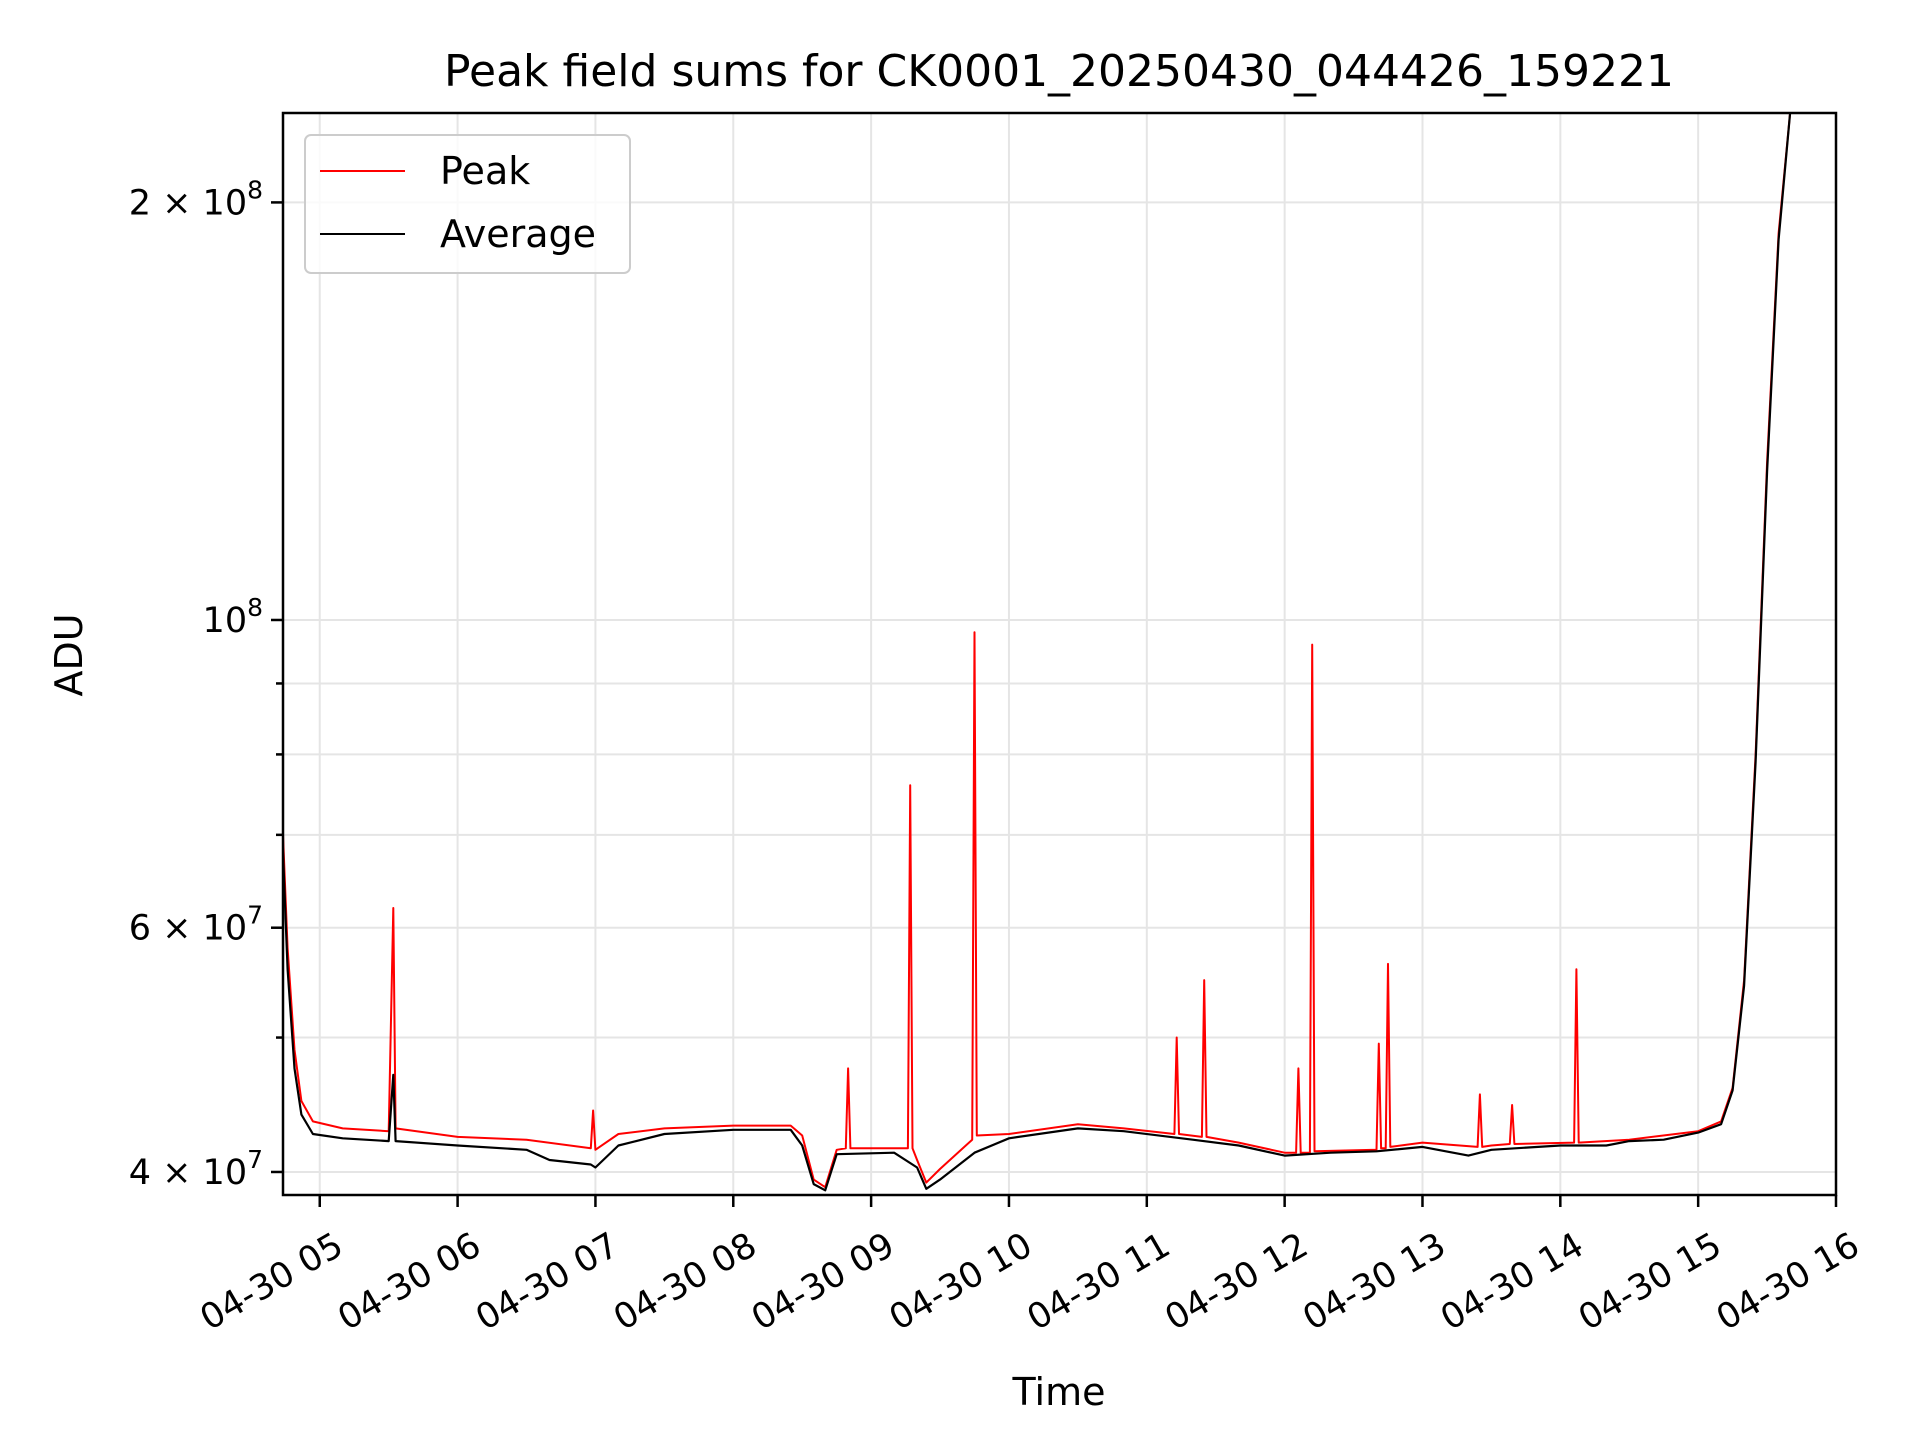 The height and width of the screenshot is (1440, 1920). What do you see at coordinates (196, 199) in the screenshot?
I see `y-tick-label: 2 × 108` at bounding box center [196, 199].